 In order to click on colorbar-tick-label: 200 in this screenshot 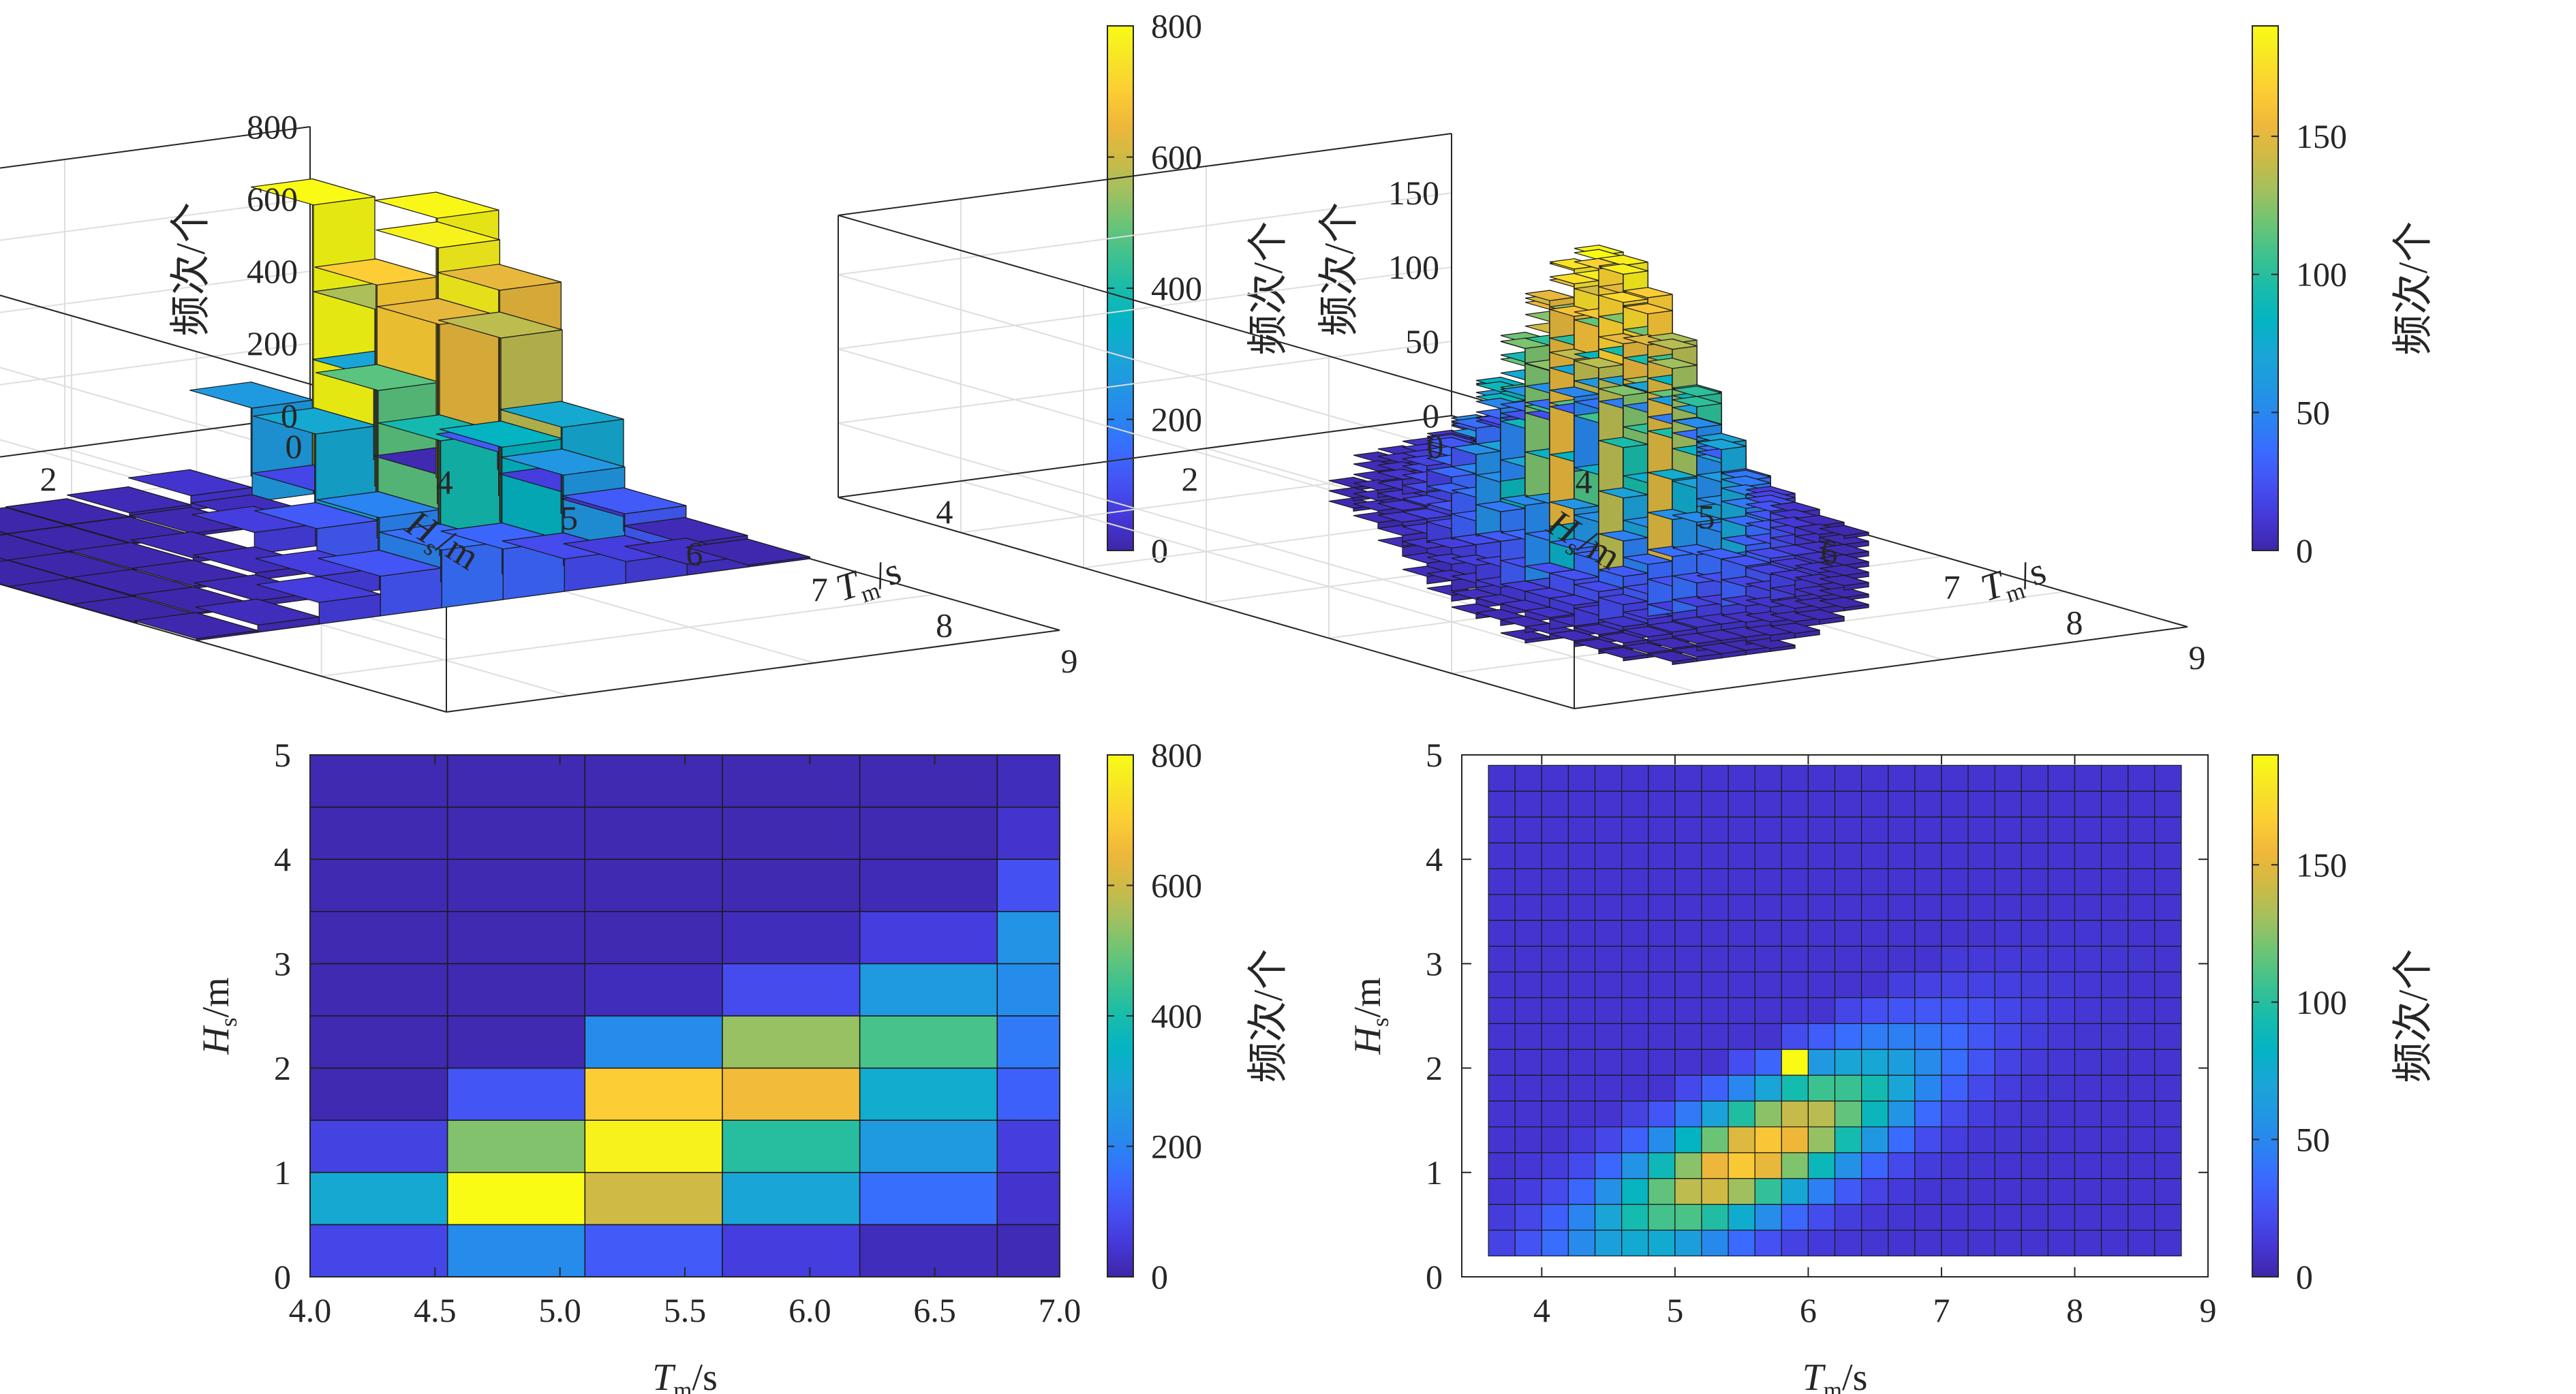, I will do `click(1176, 1147)`.